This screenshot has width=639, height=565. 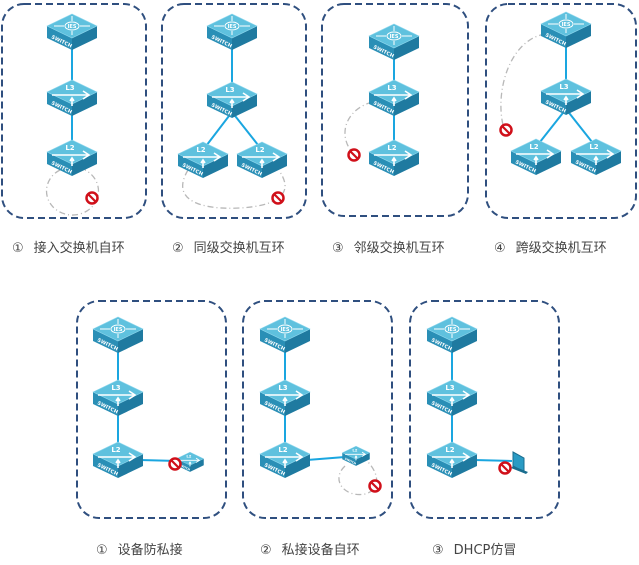 I want to click on caption-peer-switch-loop: ② 同级交换机互环, so click(x=228, y=248).